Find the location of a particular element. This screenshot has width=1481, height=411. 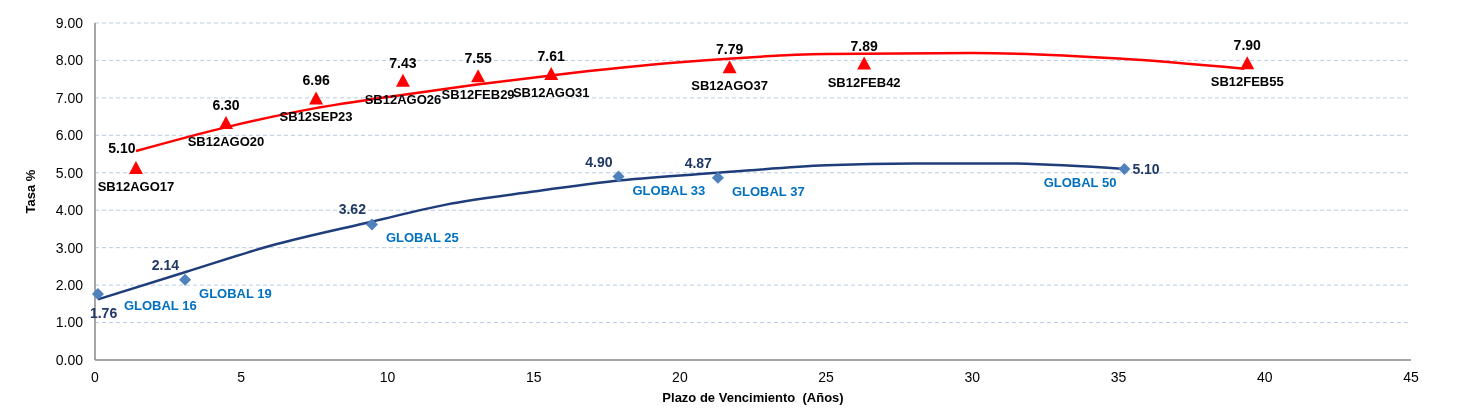

annotation: SB12FEB42 is located at coordinates (864, 82).